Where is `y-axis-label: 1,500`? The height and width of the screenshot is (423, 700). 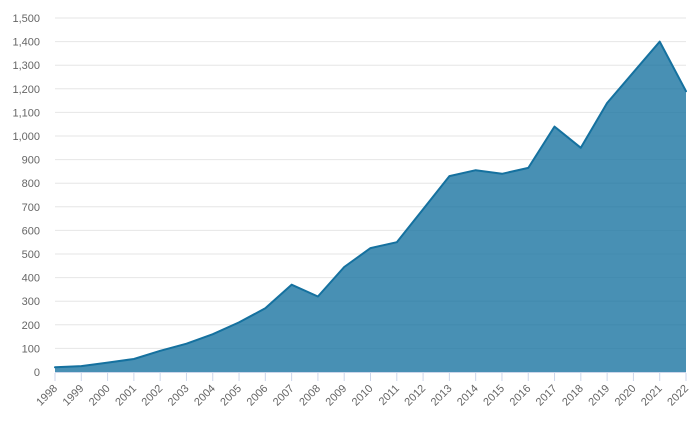
y-axis-label: 1,500 is located at coordinates (26, 19).